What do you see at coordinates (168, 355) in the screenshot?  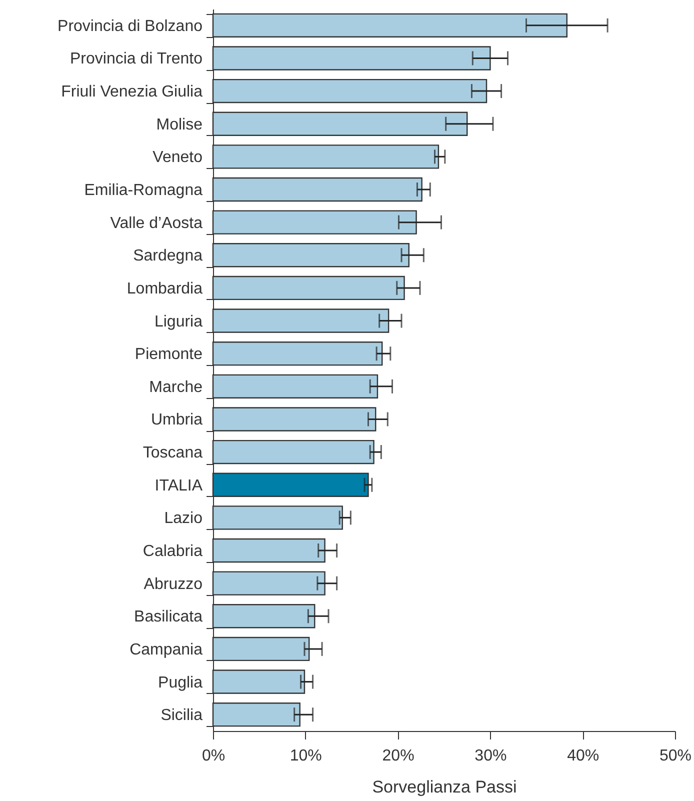 I see `y-tick-label: Piemonte` at bounding box center [168, 355].